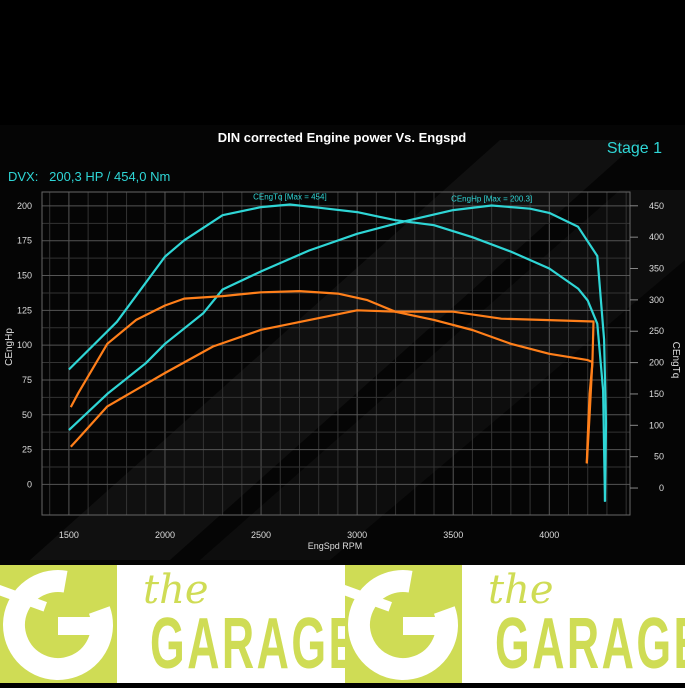 Image resolution: width=685 pixels, height=688 pixels. What do you see at coordinates (656, 394) in the screenshot?
I see `y2-tick-label: 150` at bounding box center [656, 394].